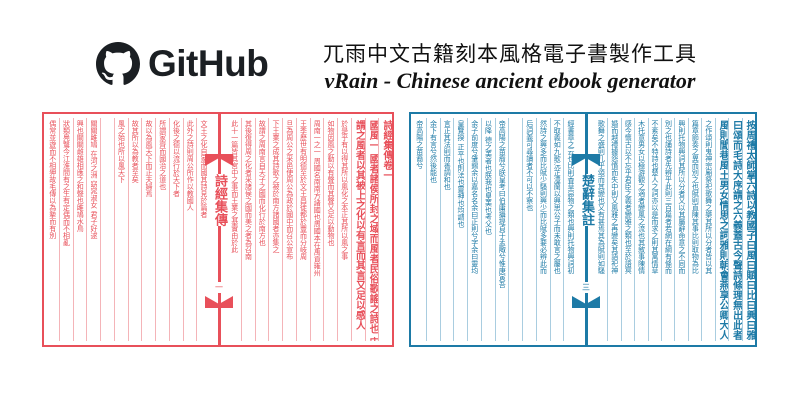 This screenshot has width=800, height=400. What do you see at coordinates (134, 229) in the screenshot?
I see `text-column: 故其所以為教者至矣` at bounding box center [134, 229].